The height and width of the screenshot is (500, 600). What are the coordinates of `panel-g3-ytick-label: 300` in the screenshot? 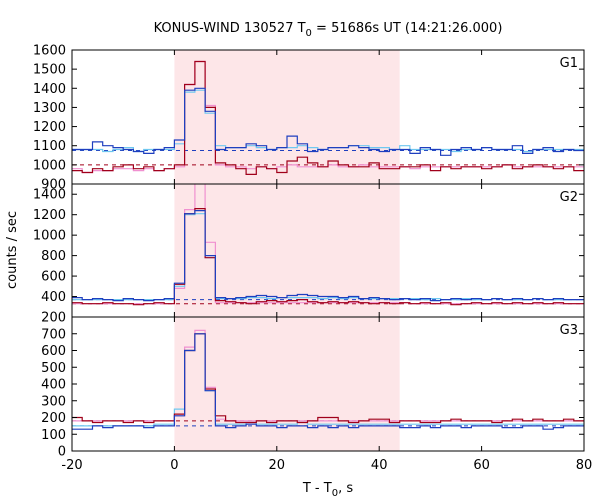 It's located at (53, 401).